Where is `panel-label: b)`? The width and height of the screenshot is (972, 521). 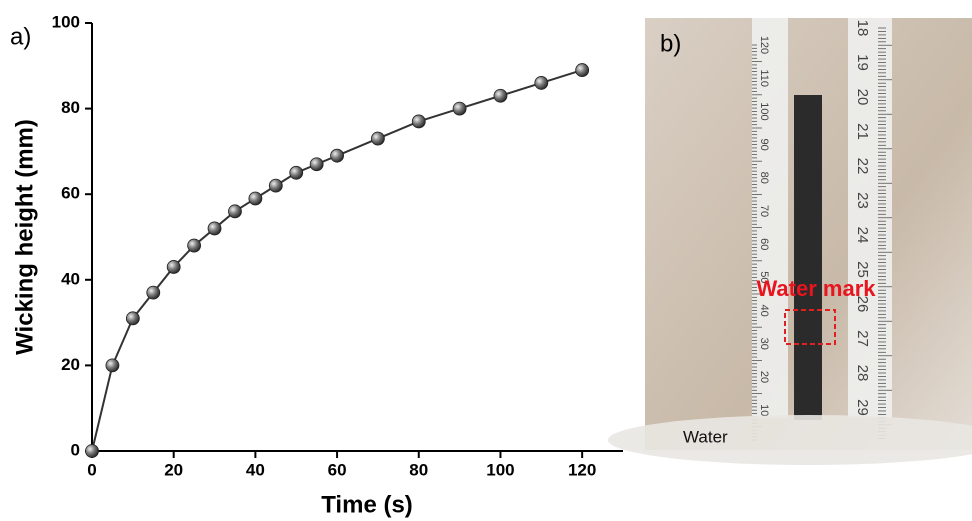
panel-label: b) is located at coordinates (670, 43).